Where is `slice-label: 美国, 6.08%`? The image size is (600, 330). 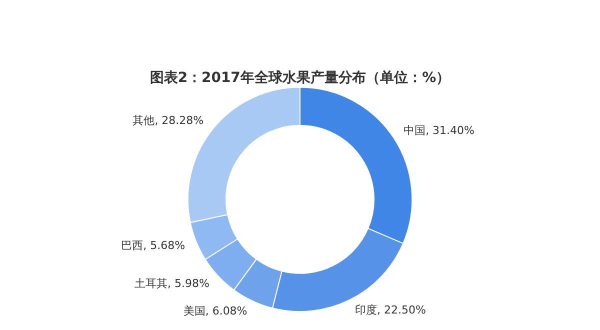 slice-label: 美国, 6.08% is located at coordinates (215, 311).